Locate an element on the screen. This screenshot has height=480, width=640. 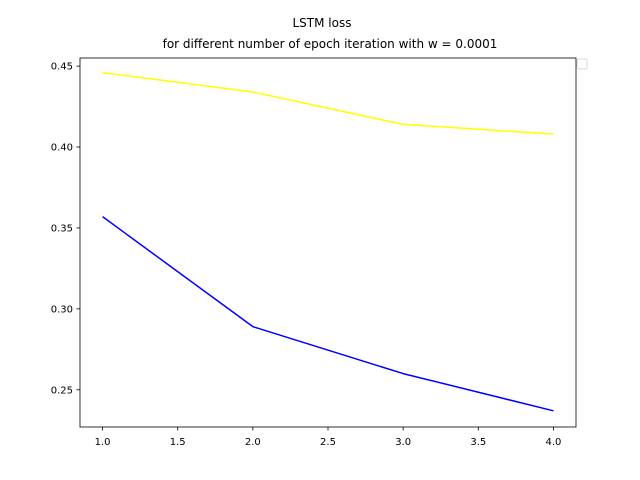
x-tick-label: 3.0 is located at coordinates (403, 442).